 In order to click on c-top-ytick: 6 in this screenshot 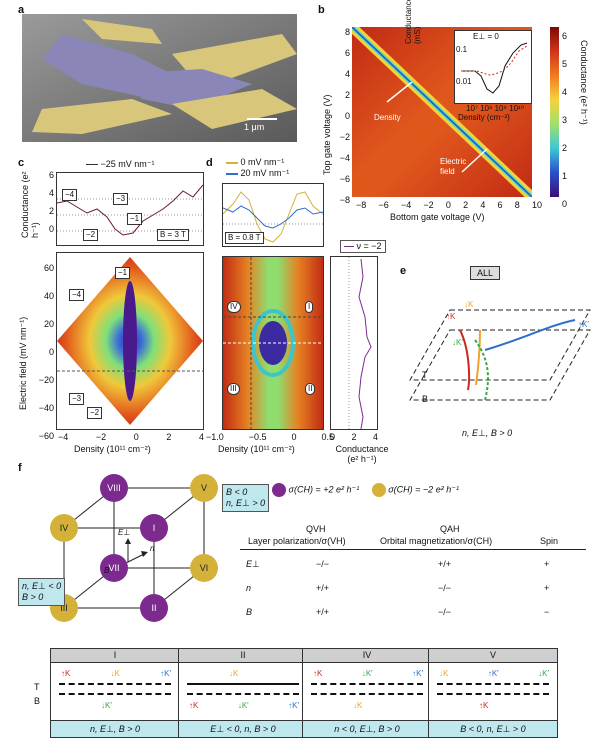, I will do `click(51, 175)`.